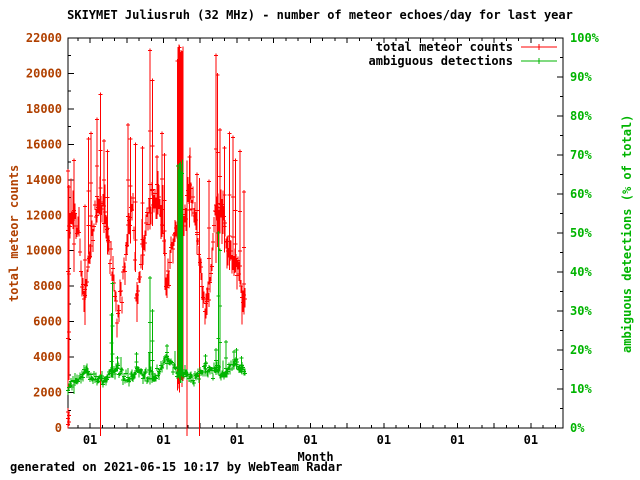 This screenshot has width=640, height=480. Describe the element at coordinates (47, 393) in the screenshot. I see `svg-text: 2000` at that location.